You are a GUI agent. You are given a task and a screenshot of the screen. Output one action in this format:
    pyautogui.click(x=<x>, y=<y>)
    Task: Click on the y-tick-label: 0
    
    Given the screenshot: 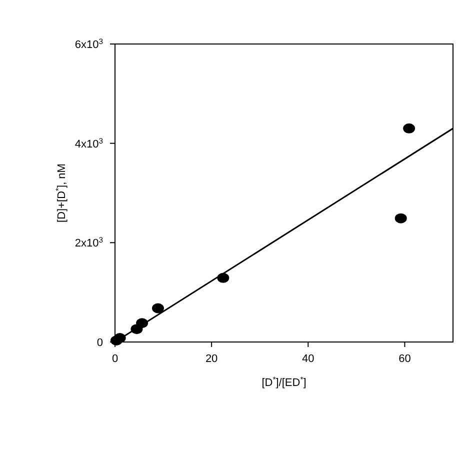 What is the action you would take?
    pyautogui.click(x=99, y=343)
    